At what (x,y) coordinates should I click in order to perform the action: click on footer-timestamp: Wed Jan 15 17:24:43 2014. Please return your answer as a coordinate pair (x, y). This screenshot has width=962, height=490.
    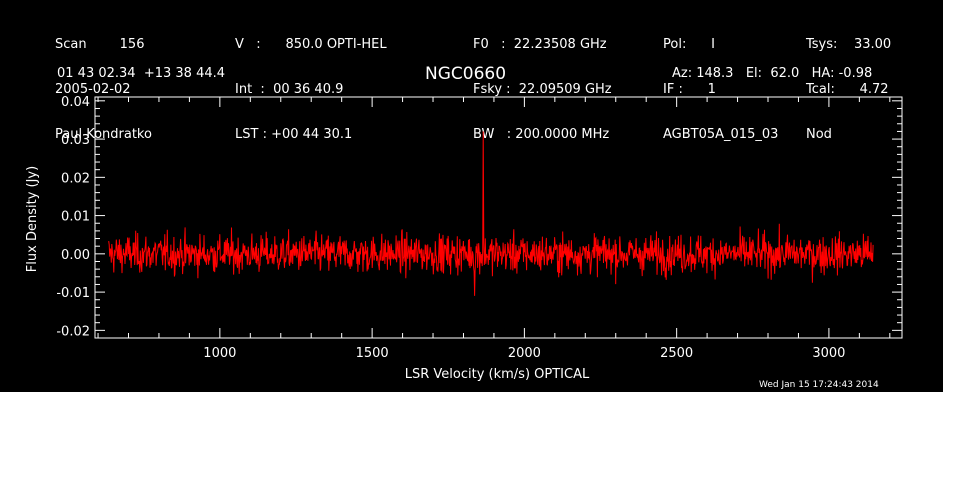
    Looking at the image, I should click on (819, 385).